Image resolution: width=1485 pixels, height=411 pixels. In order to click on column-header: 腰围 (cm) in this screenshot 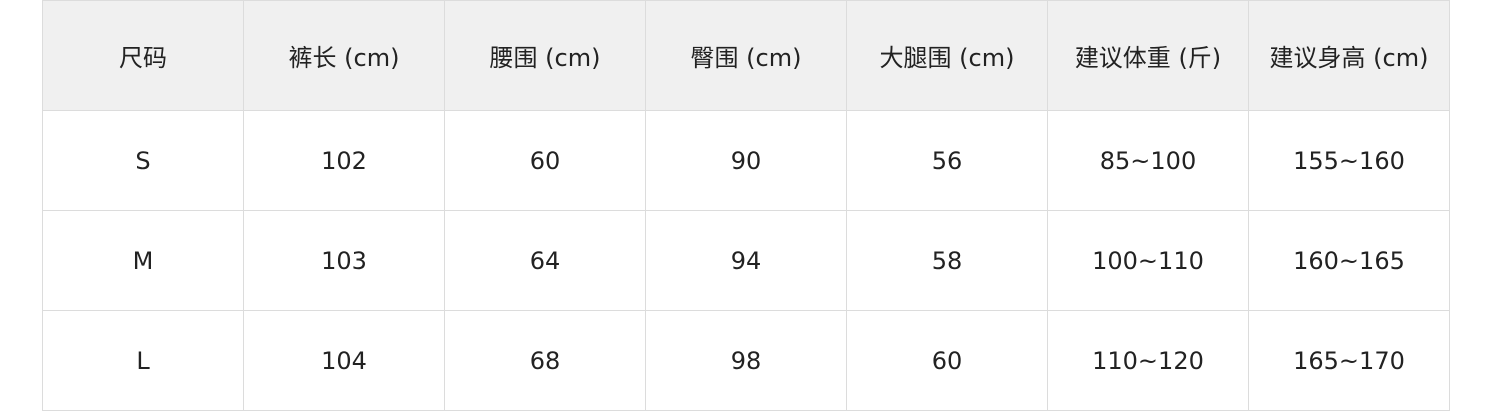, I will do `click(545, 55)`.